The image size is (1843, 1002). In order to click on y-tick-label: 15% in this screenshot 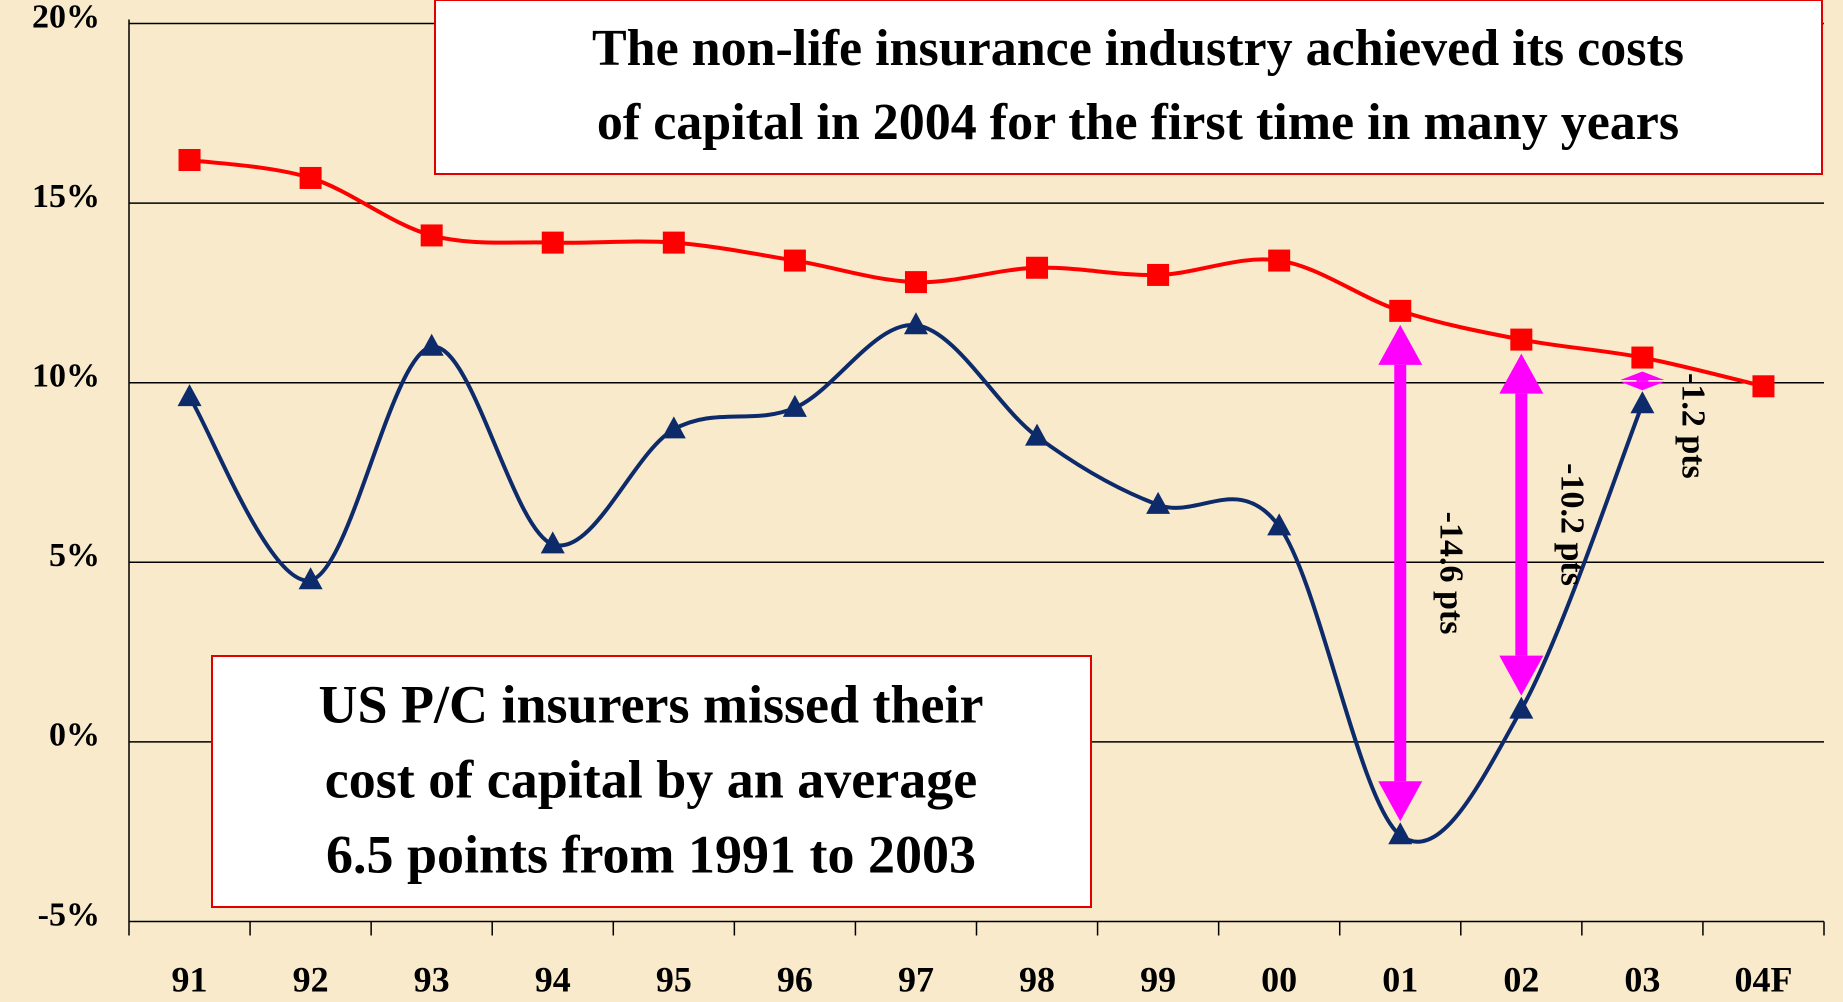, I will do `click(66, 196)`.